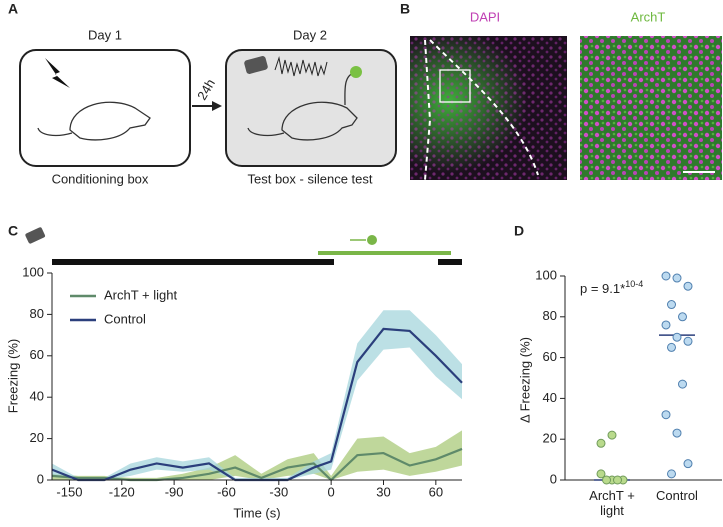 This screenshot has width=723, height=527. I want to click on stain-label: ArchT, so click(648, 16).